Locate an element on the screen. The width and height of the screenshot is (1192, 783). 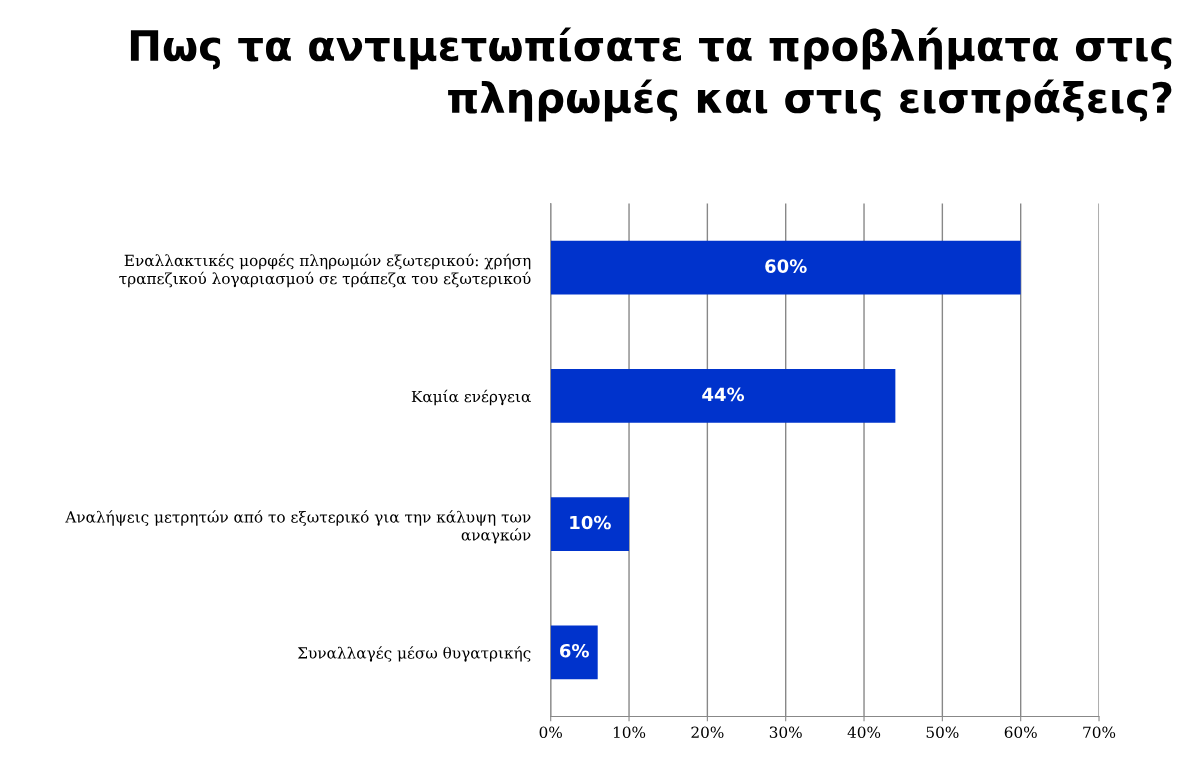
x-tick-label: 30% is located at coordinates (785, 732).